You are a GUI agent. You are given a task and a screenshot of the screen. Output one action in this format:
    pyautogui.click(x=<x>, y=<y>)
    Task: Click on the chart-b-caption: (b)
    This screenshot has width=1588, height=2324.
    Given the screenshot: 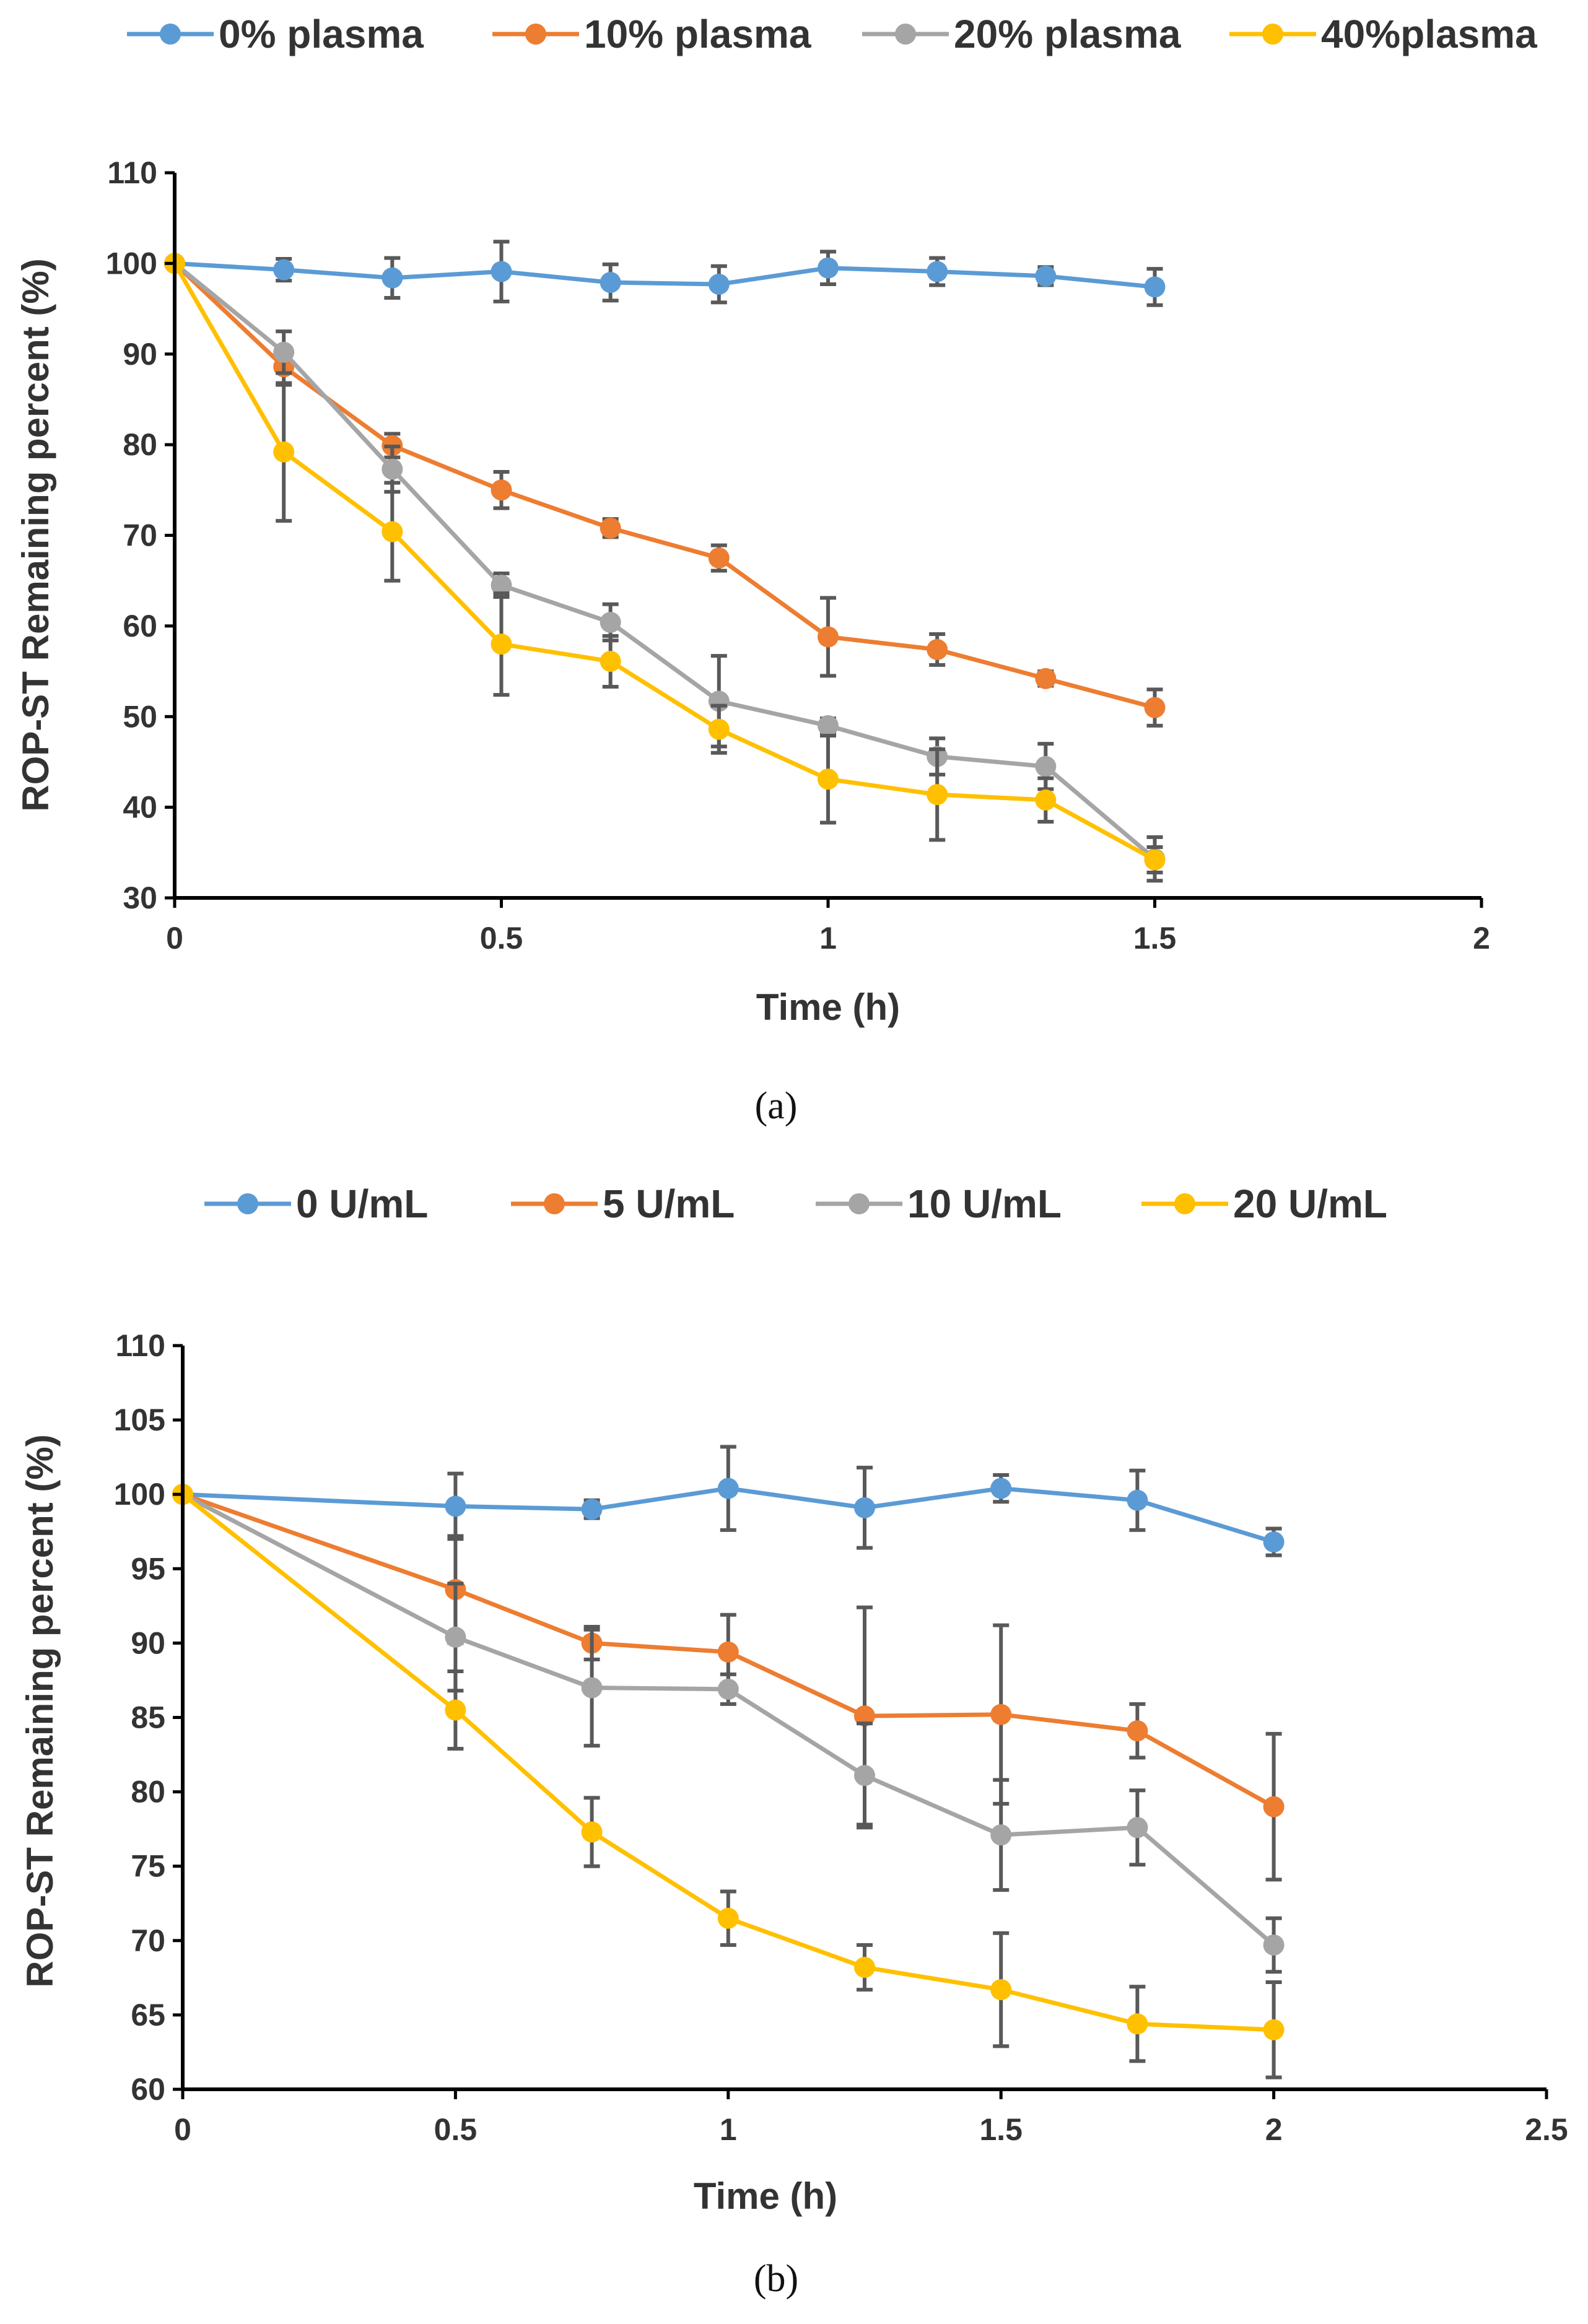 What is the action you would take?
    pyautogui.click(x=776, y=2279)
    